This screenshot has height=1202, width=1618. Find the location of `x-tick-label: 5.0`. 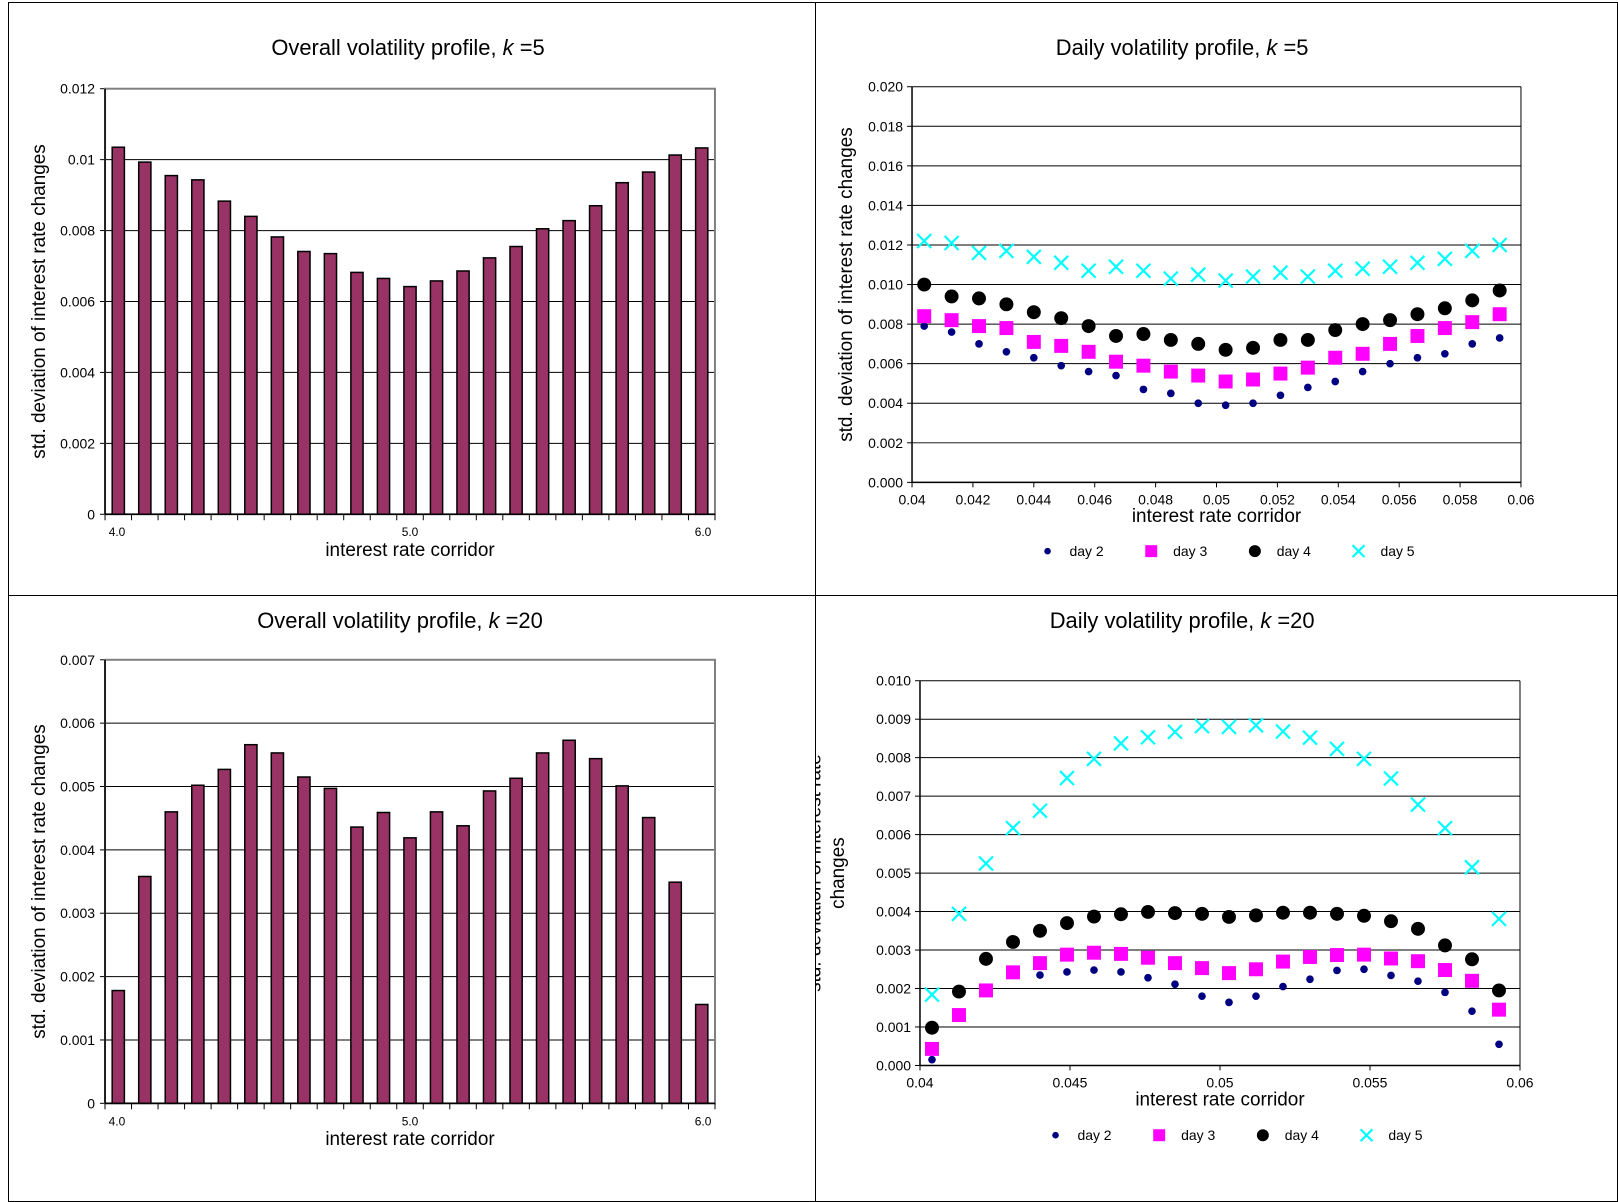

x-tick-label: 5.0 is located at coordinates (410, 532).